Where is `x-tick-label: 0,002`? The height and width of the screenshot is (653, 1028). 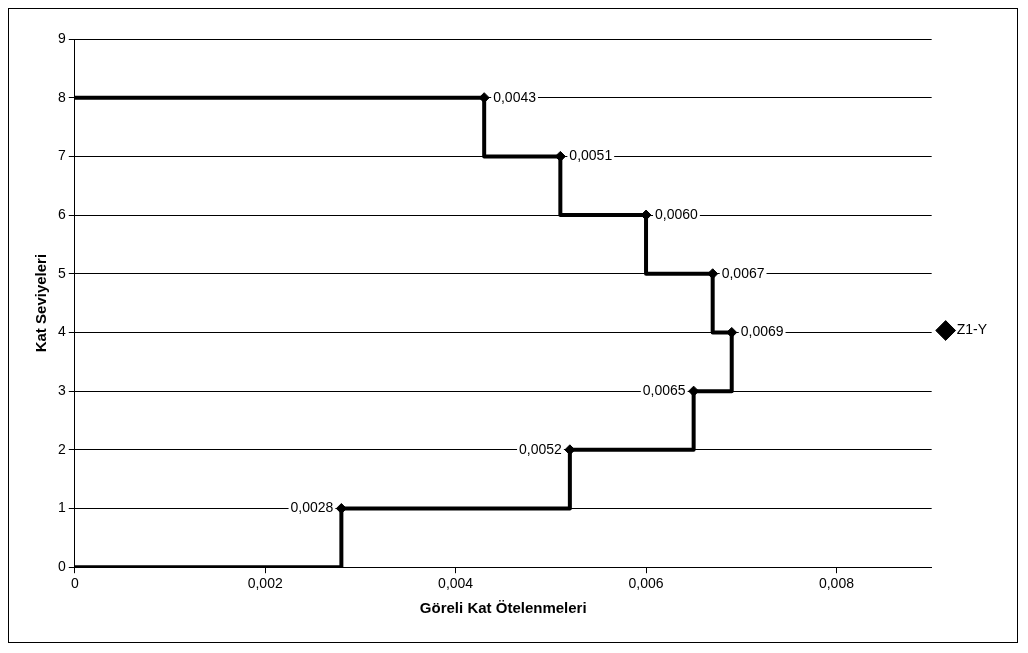
x-tick-label: 0,002 is located at coordinates (265, 583).